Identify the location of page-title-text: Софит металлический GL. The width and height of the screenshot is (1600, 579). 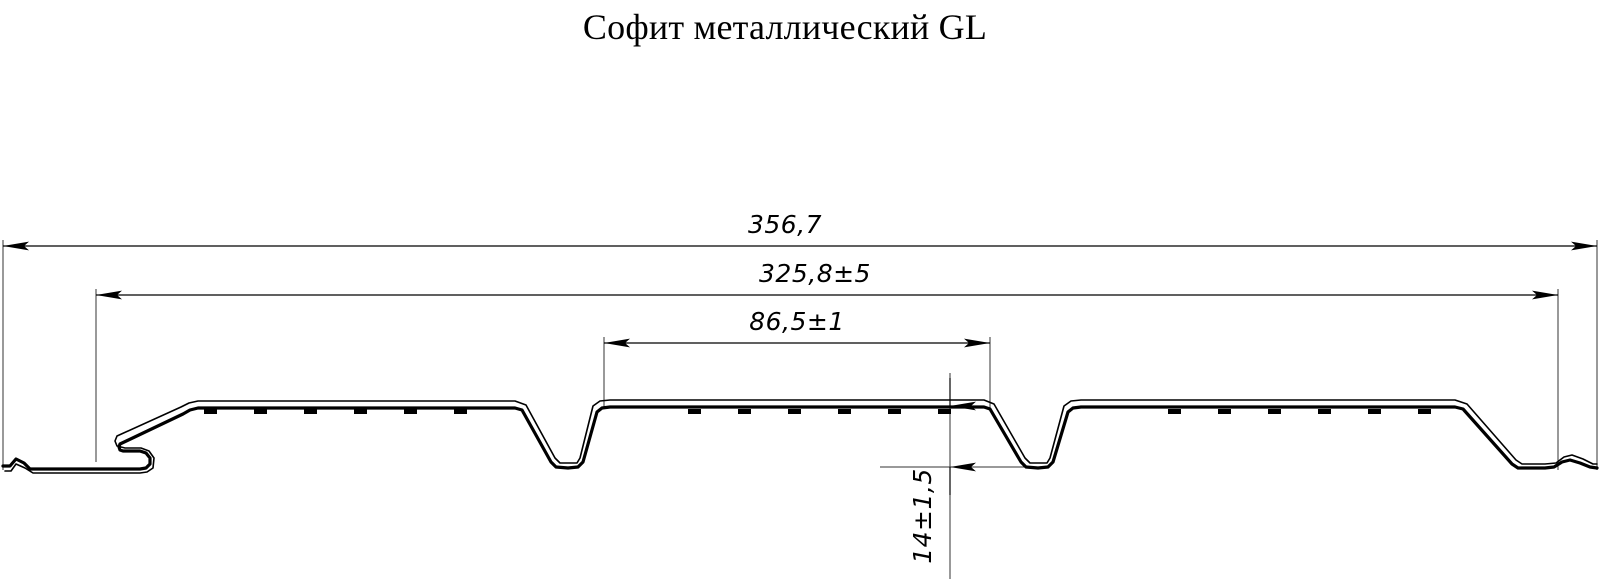
(785, 27).